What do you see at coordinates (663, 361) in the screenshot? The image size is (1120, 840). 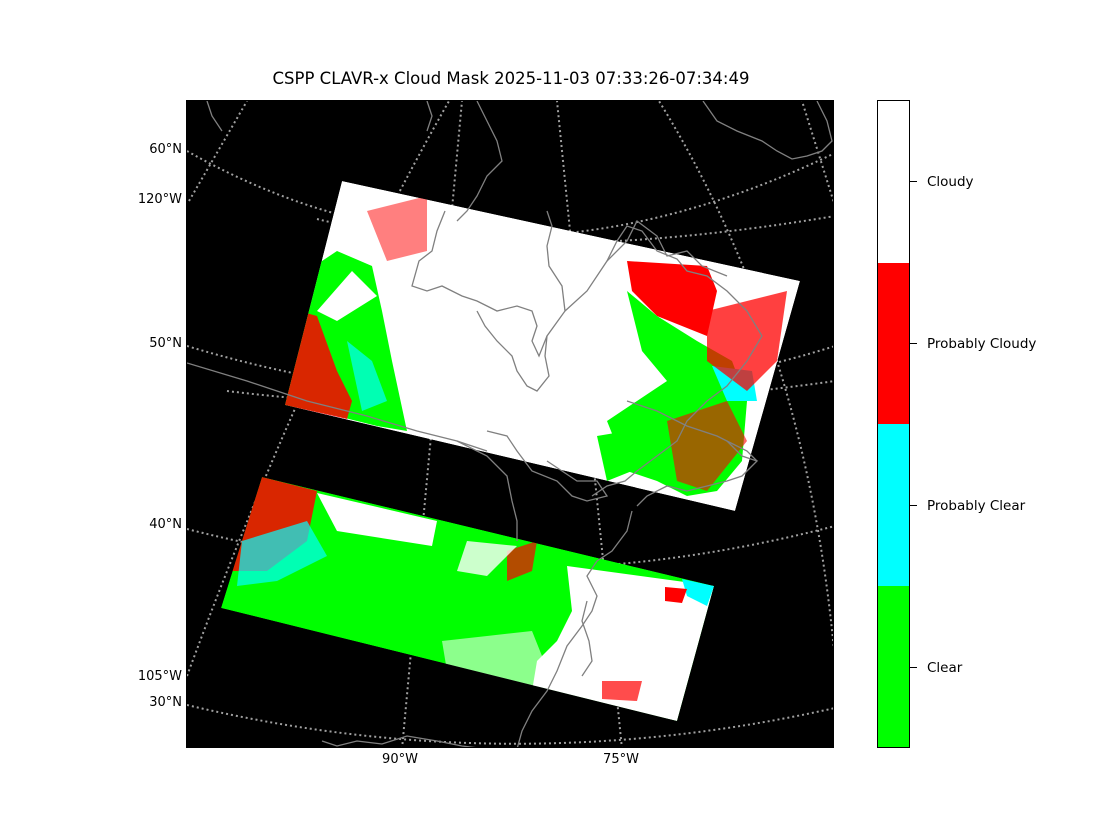 I see `coast-quebec` at bounding box center [663, 361].